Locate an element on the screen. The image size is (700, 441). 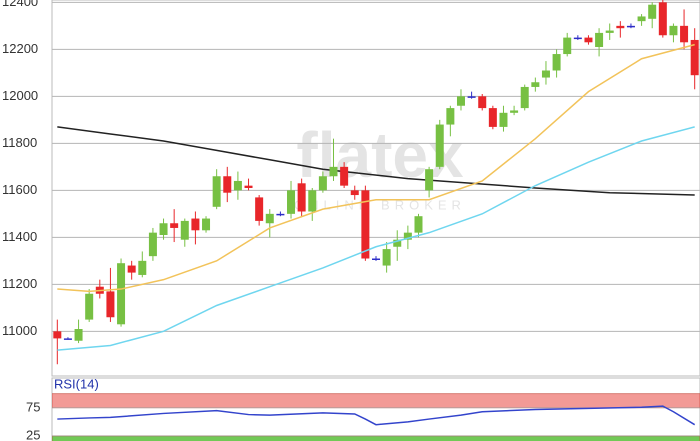
watermark-sub: ONLINE BROKER is located at coordinates (380, 204).